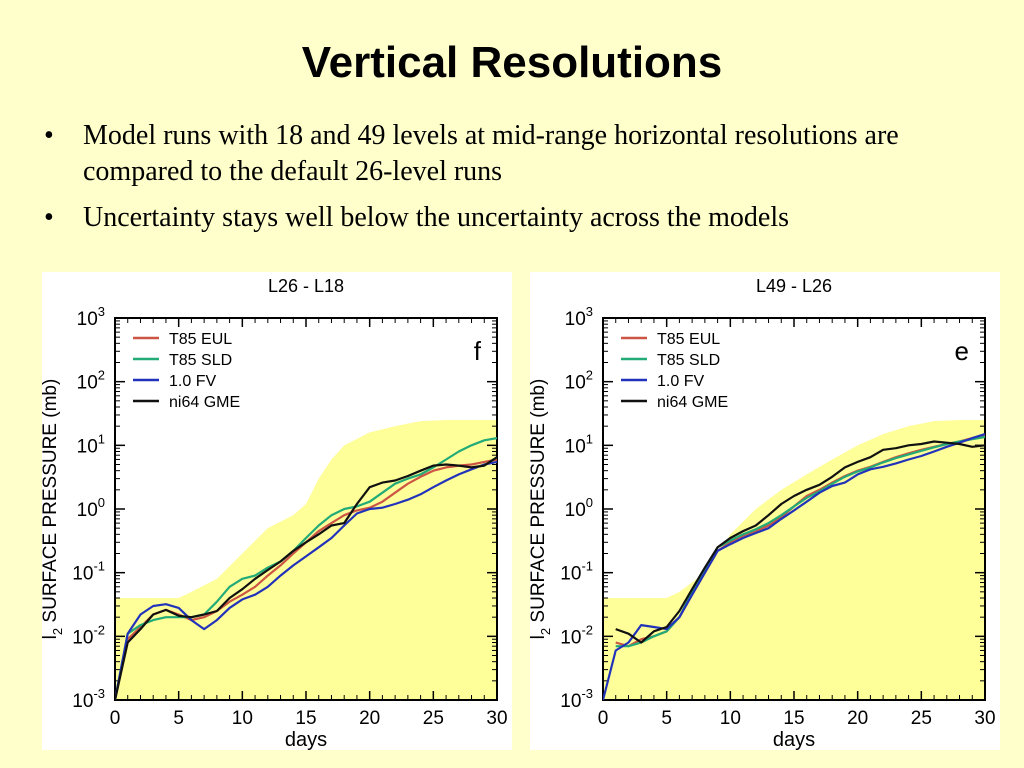 The width and height of the screenshot is (1024, 768). I want to click on chart-title: L49 - L26, so click(794, 286).